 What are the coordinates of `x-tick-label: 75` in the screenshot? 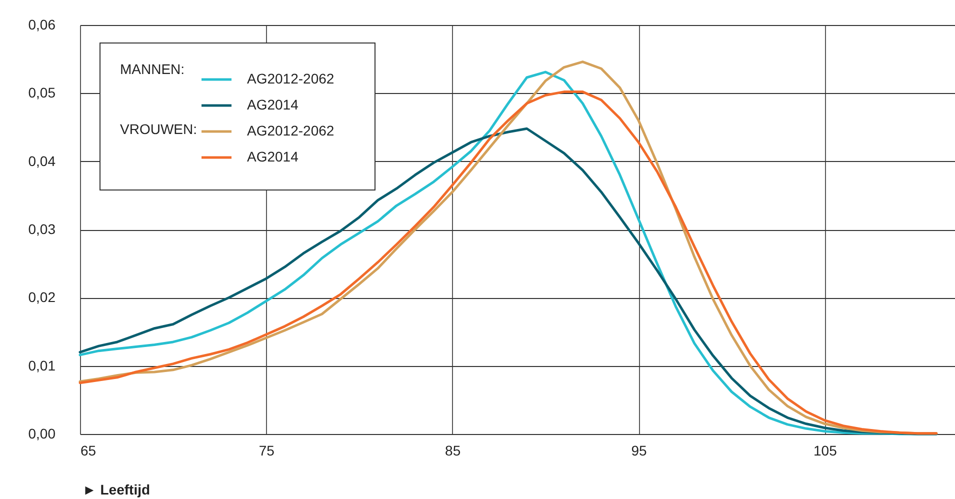 It's located at (266, 450).